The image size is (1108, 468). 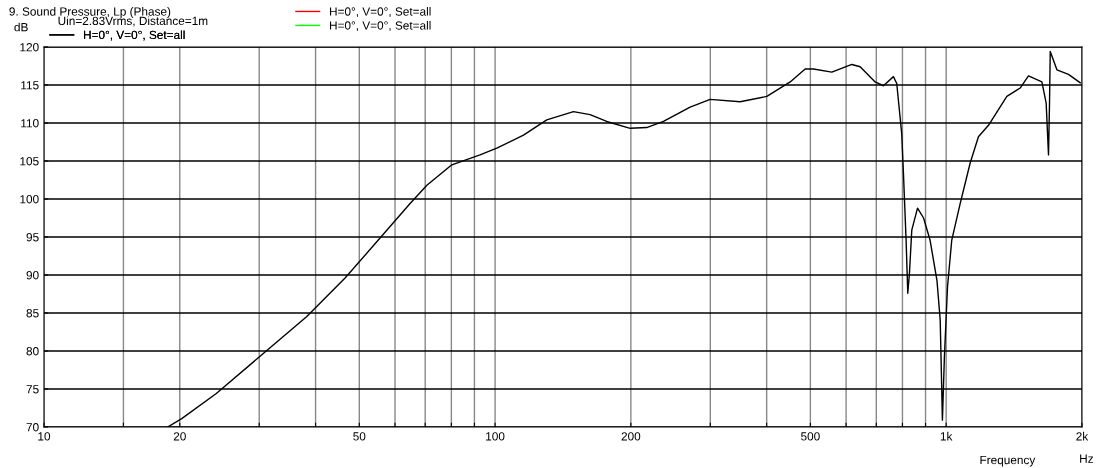 I want to click on text: Hz, so click(x=1087, y=458).